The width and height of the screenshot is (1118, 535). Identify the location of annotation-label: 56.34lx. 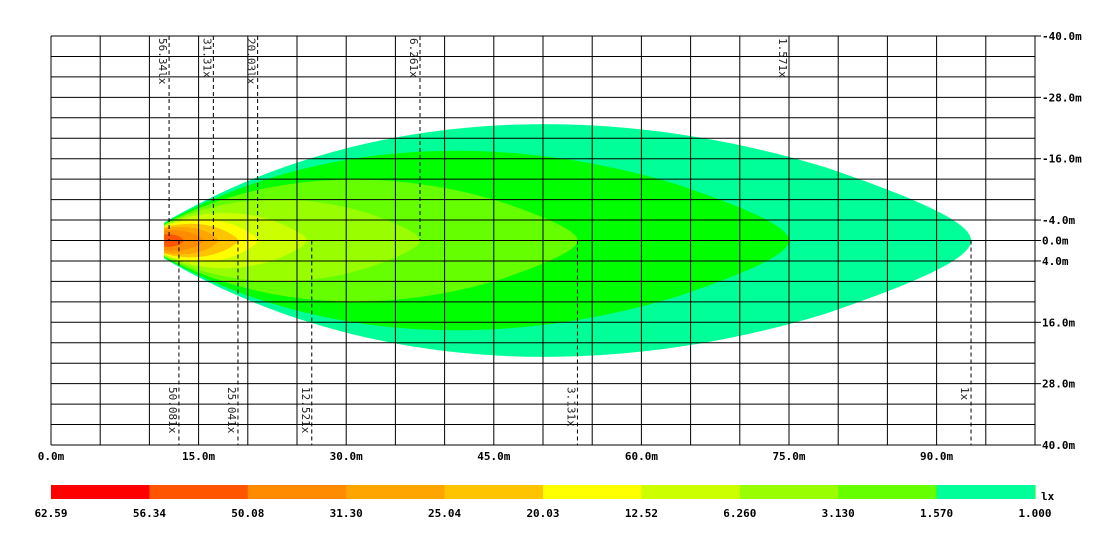
(162, 61).